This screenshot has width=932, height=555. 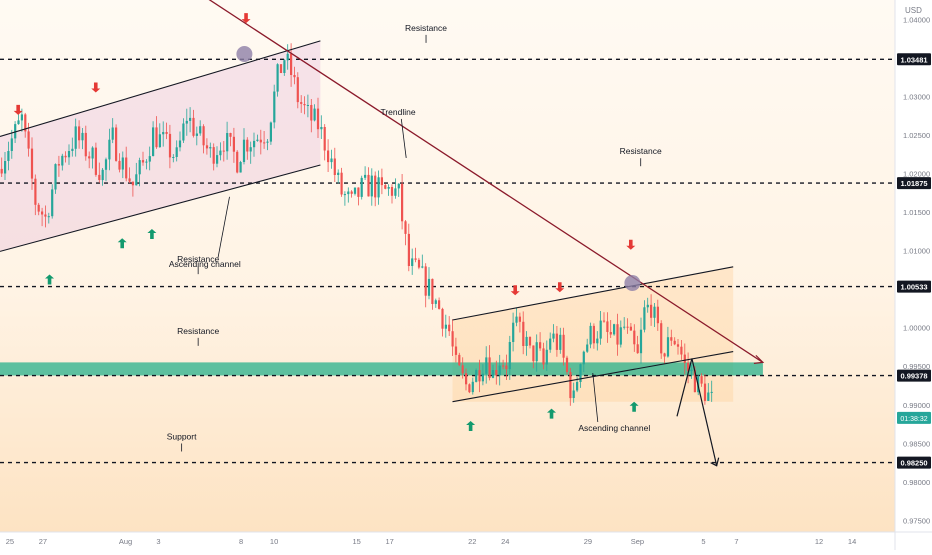 What do you see at coordinates (916, 405) in the screenshot?
I see `y-tick-label: 0.99000` at bounding box center [916, 405].